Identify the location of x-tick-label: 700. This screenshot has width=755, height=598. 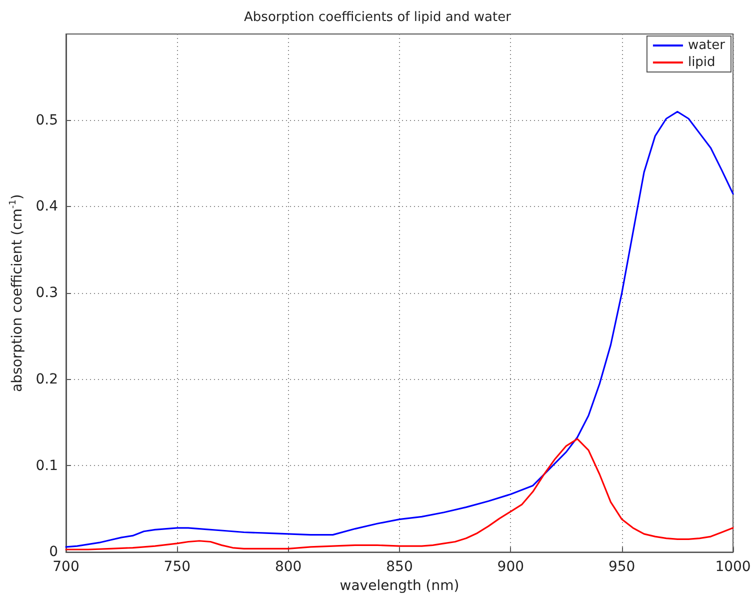
(66, 567).